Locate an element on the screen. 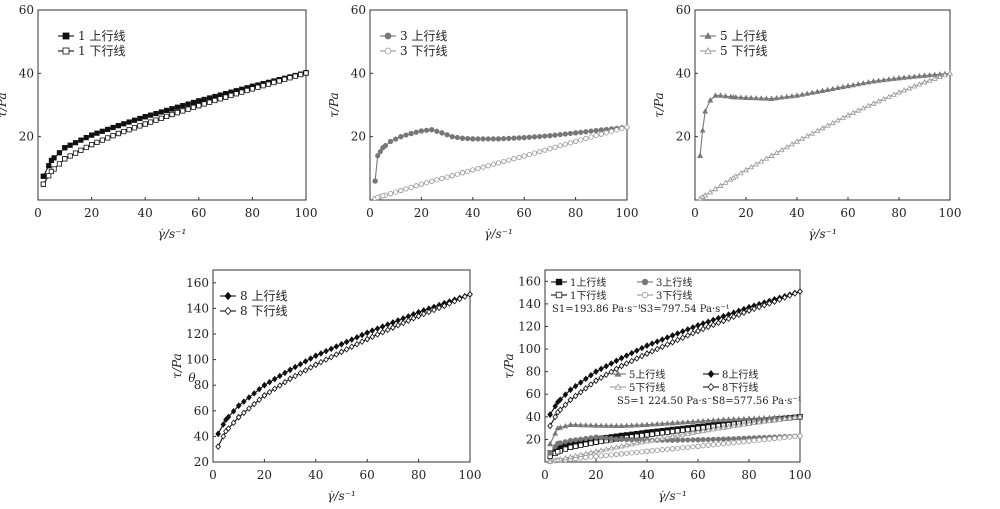  y-tick-label: 80 is located at coordinates (533, 372).